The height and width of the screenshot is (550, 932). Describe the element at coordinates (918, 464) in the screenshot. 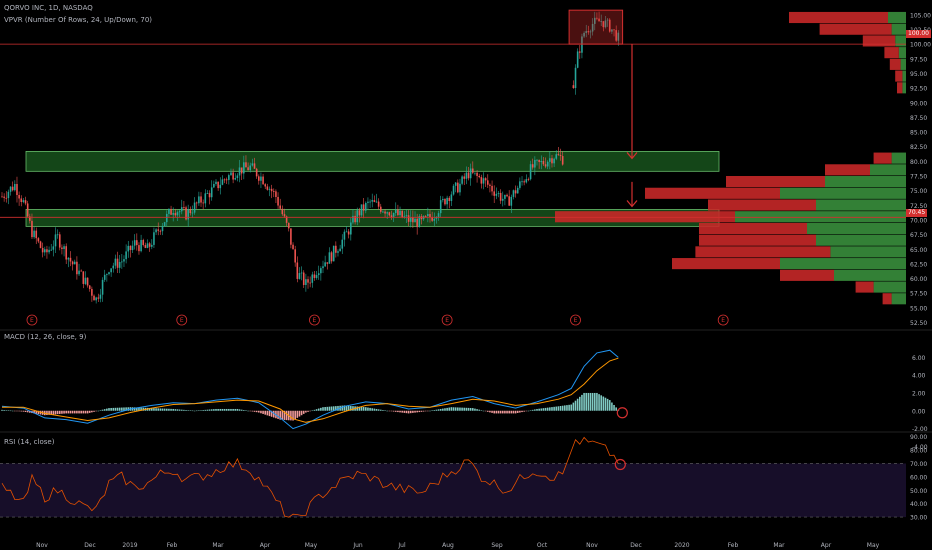

I see `rsi-tick-label: 70.00` at that location.